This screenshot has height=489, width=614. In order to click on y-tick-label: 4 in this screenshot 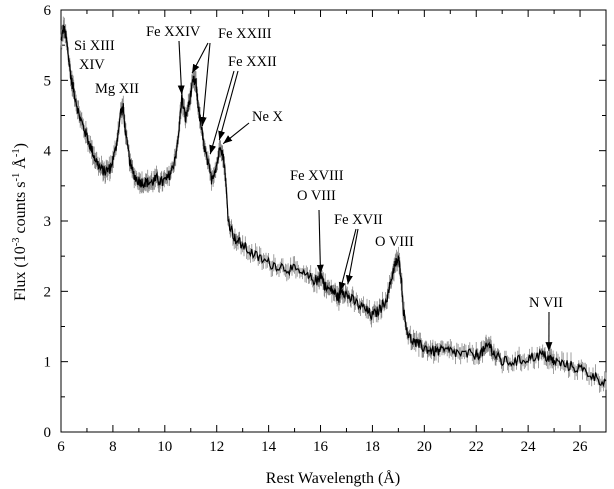, I will do `click(48, 152)`.